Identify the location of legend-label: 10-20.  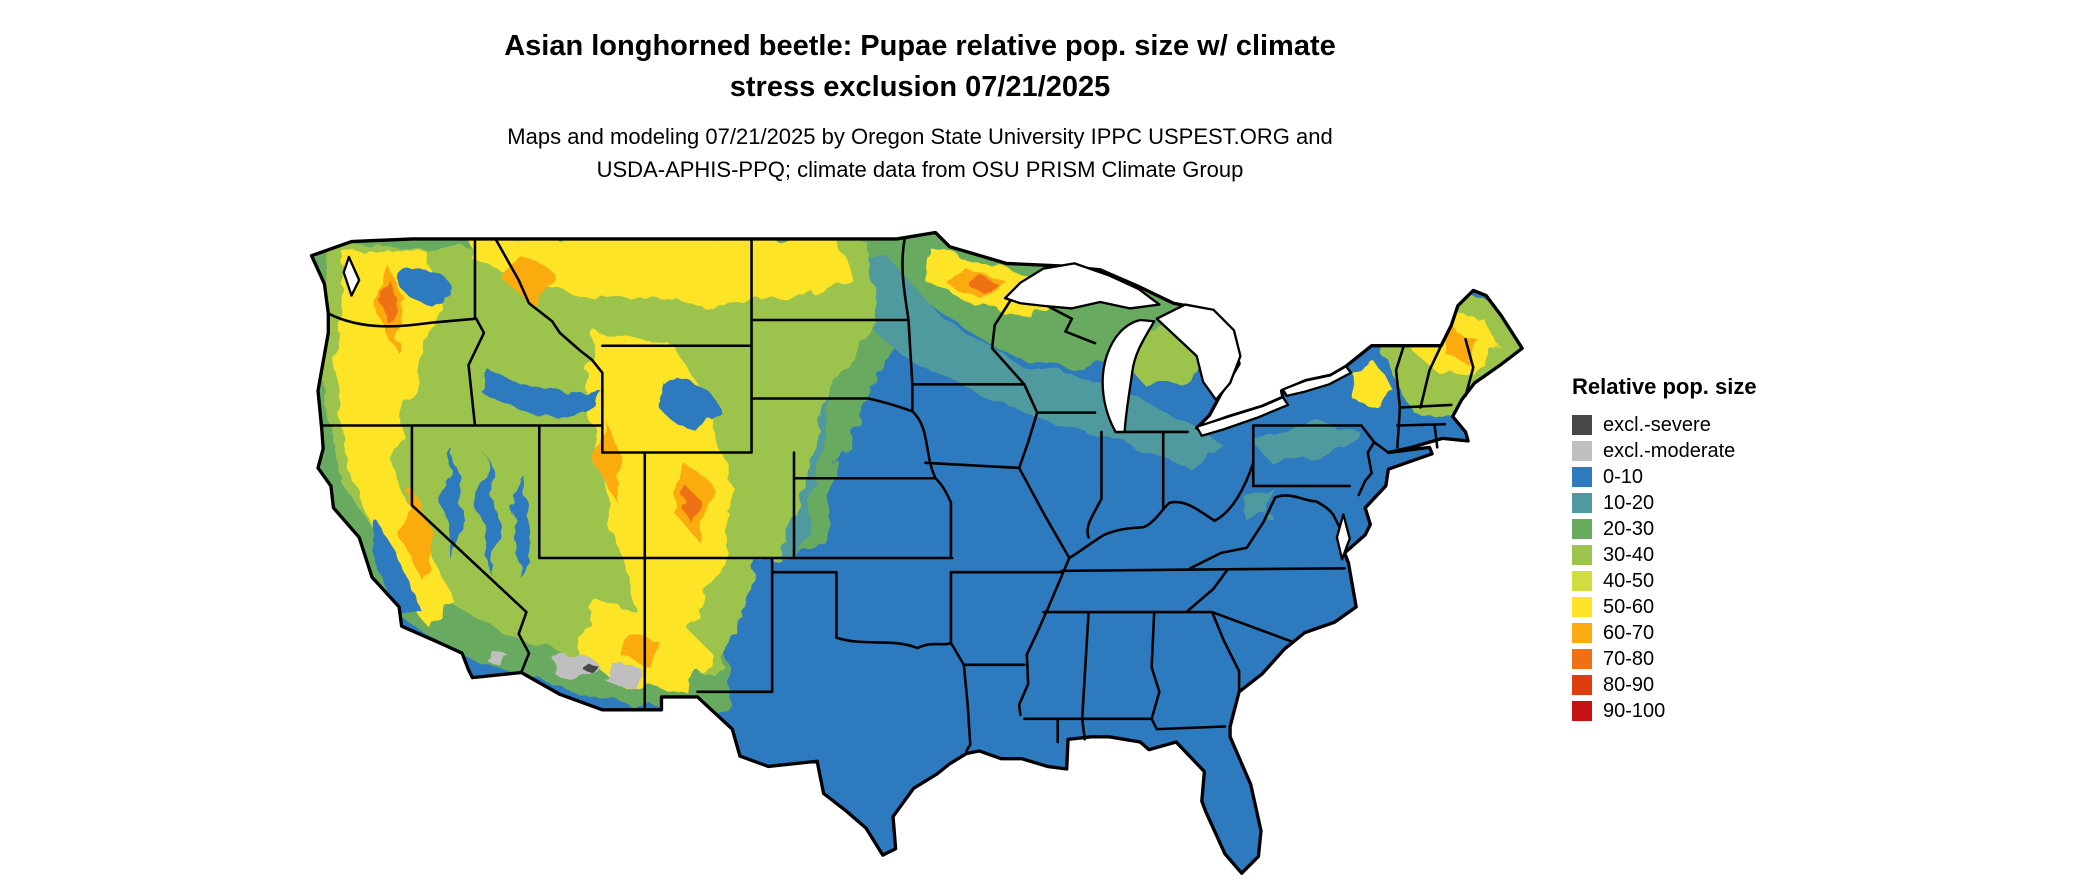
(1629, 503).